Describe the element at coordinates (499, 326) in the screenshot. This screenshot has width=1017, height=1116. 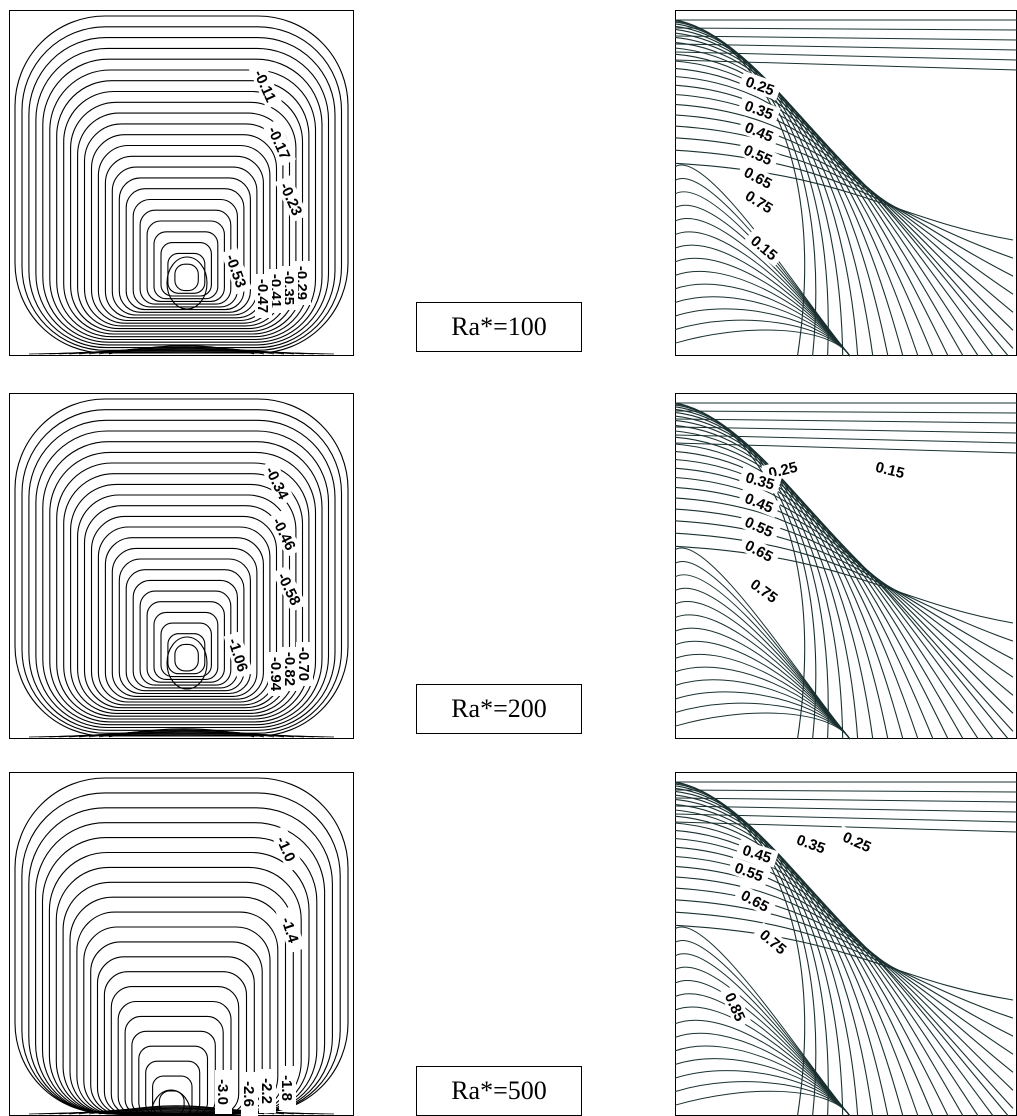
I see `ra-label-text: Ra*=100` at that location.